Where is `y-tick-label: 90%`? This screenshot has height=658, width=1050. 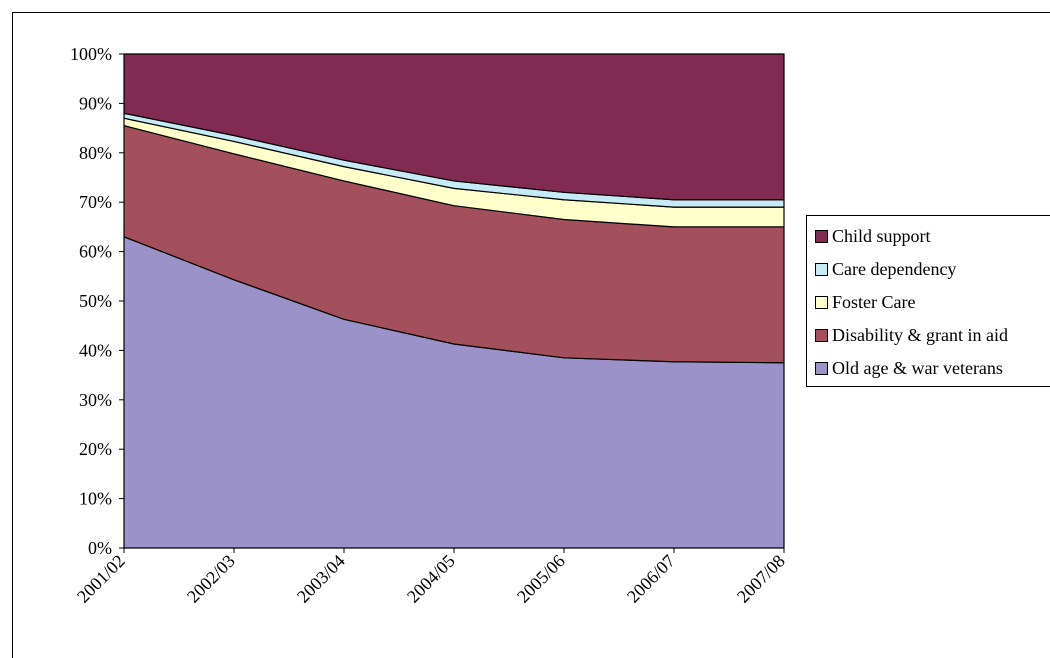 y-tick-label: 90% is located at coordinates (95, 103).